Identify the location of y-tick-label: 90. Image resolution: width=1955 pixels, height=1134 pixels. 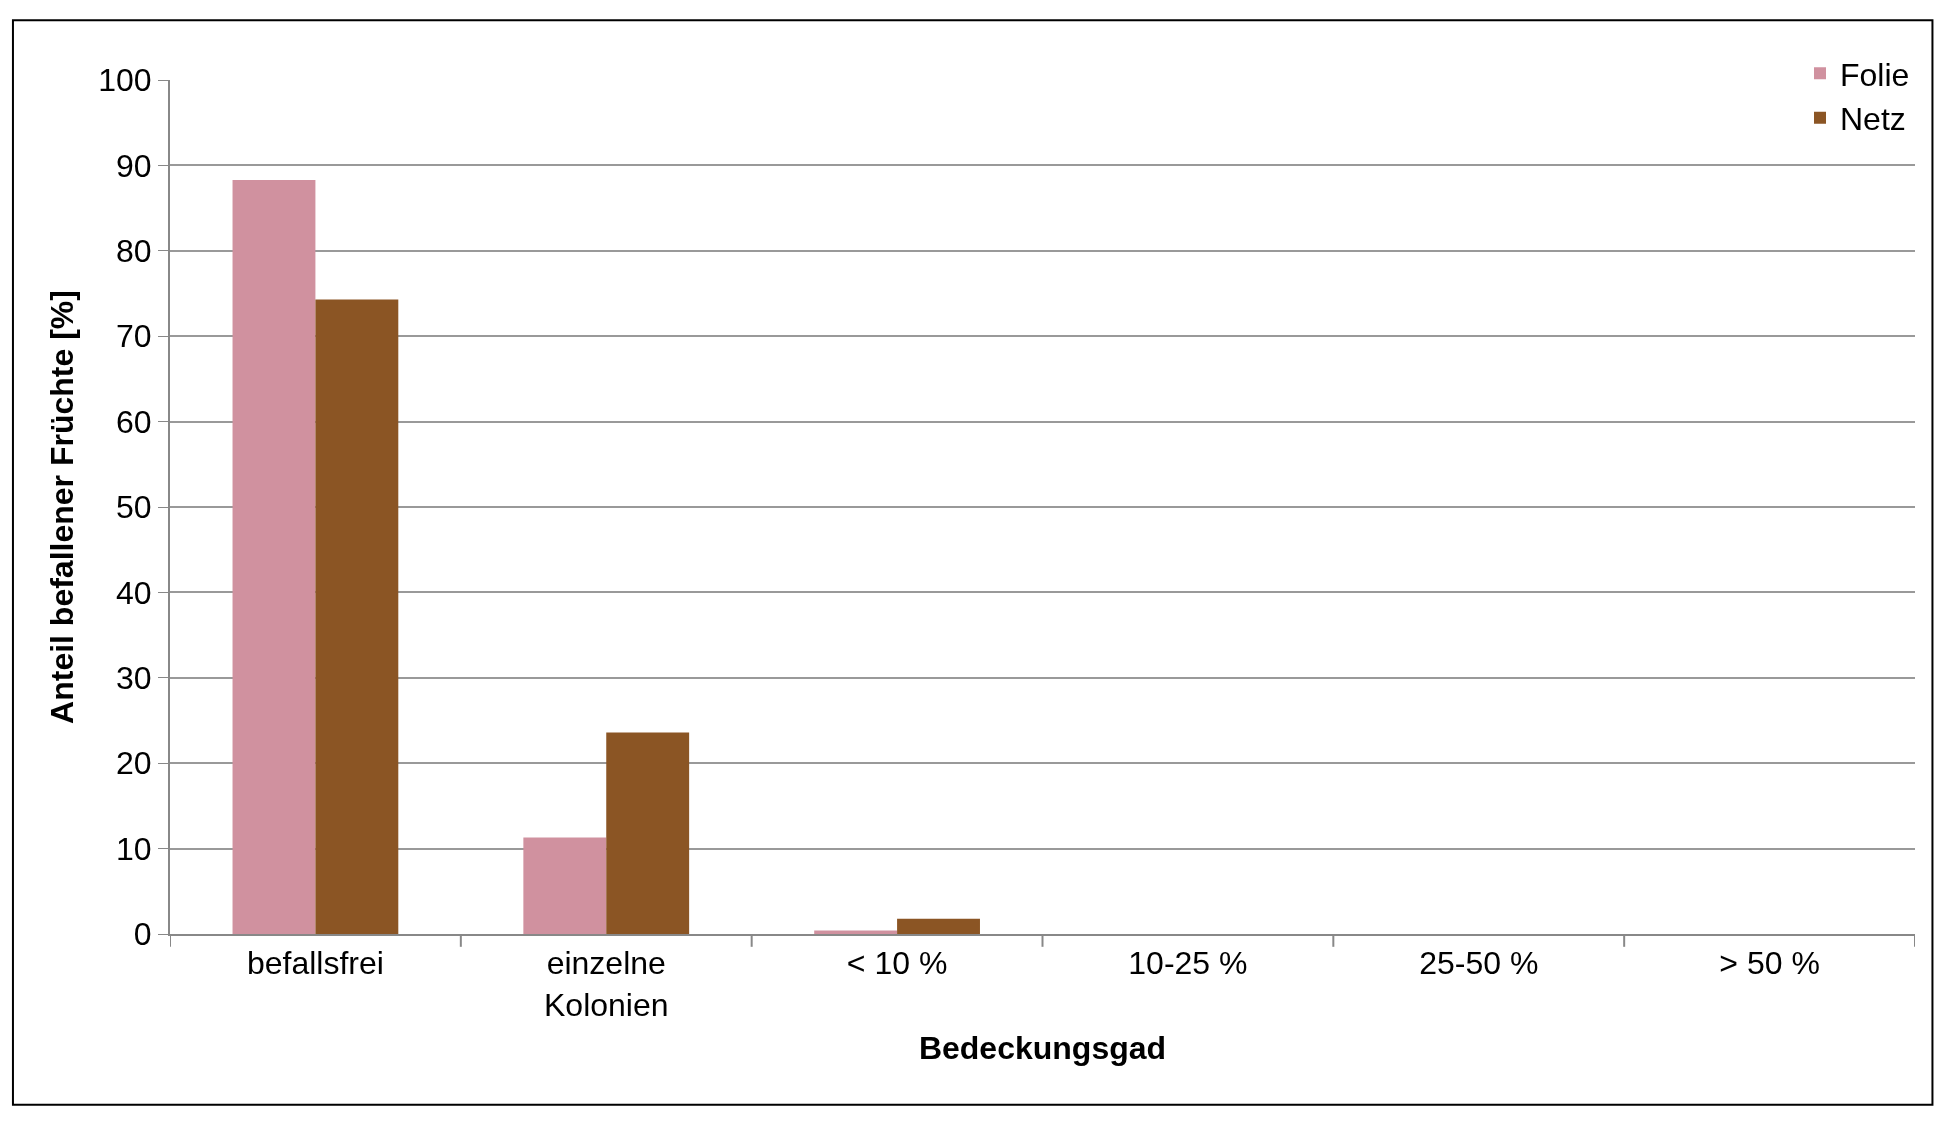
(134, 165).